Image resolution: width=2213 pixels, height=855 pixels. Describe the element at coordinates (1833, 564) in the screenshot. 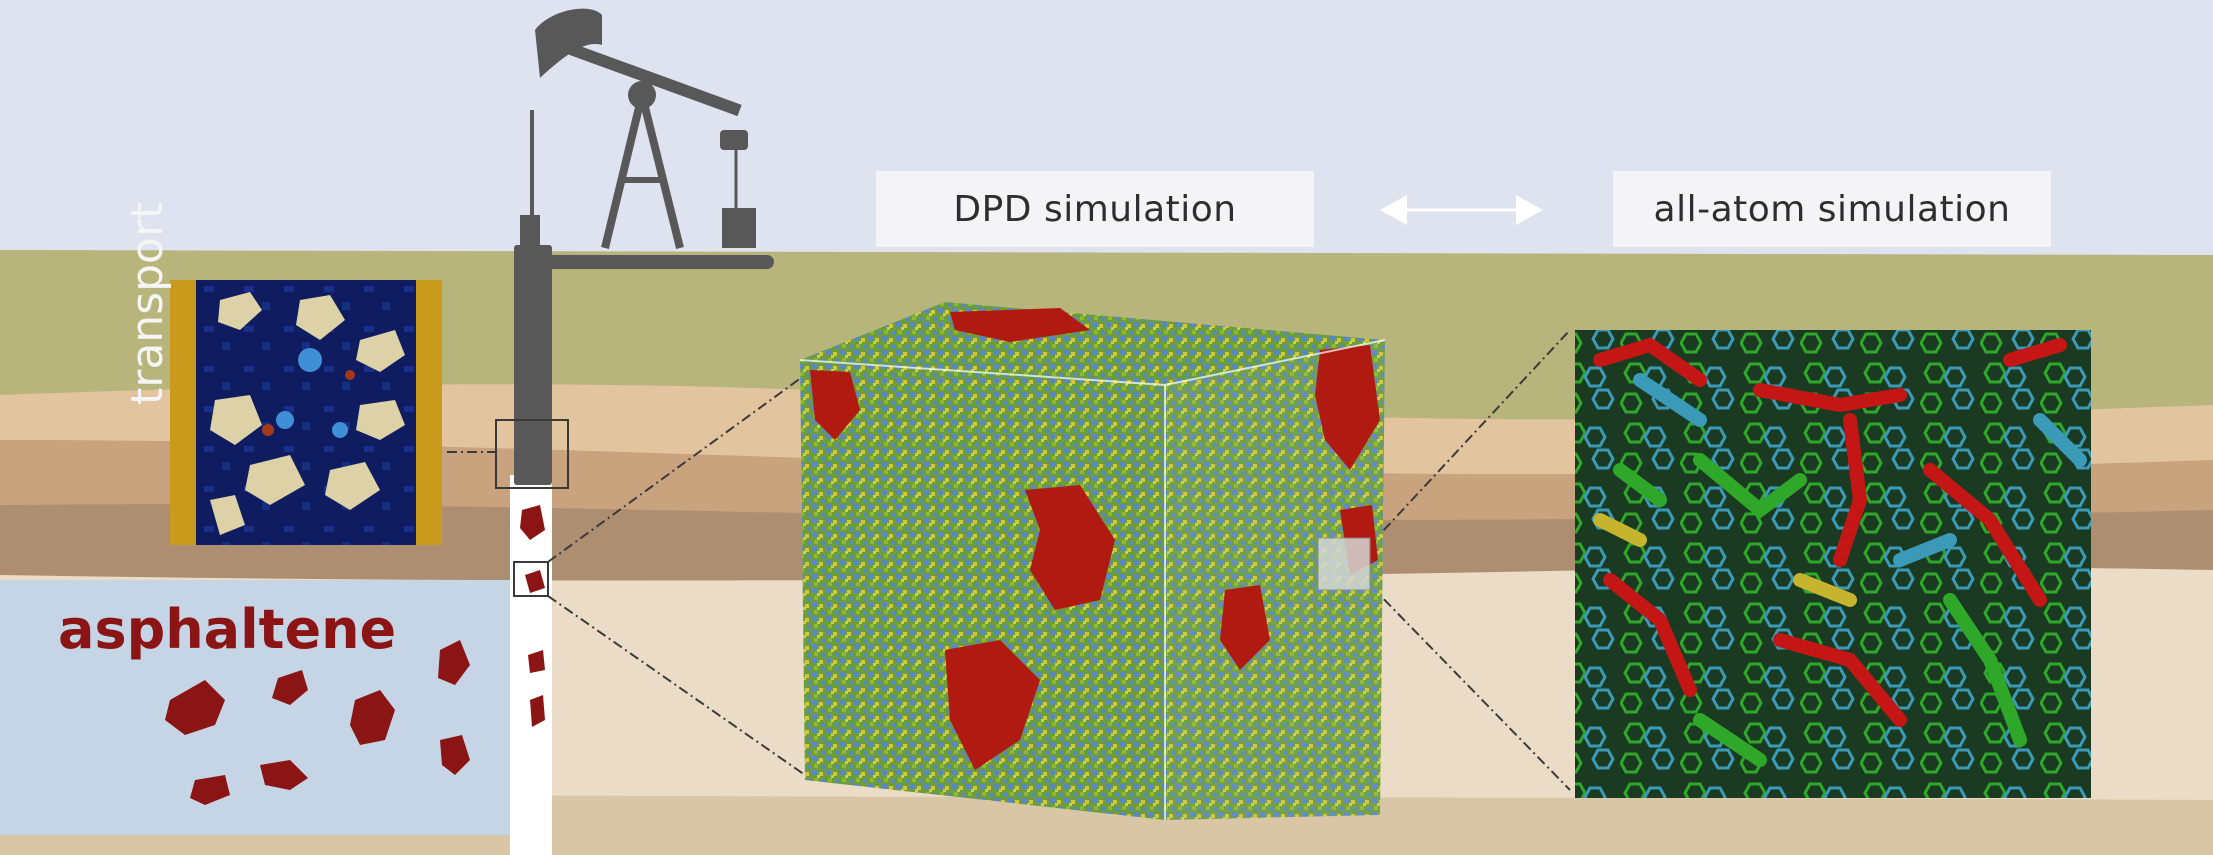

I see `all-atom-simulation-panel` at that location.